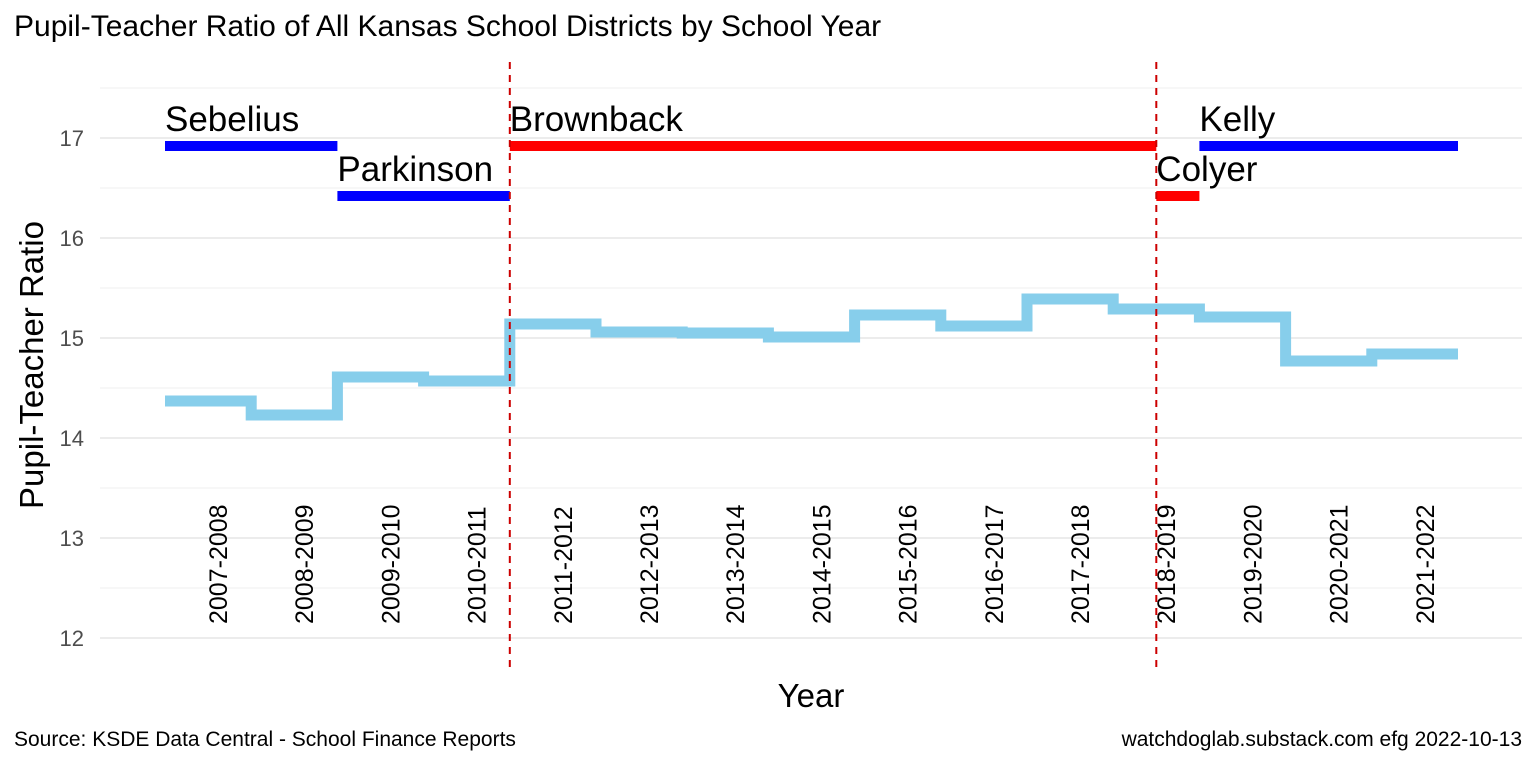 The width and height of the screenshot is (1536, 768). I want to click on category-label: 2019-2020, so click(1253, 564).